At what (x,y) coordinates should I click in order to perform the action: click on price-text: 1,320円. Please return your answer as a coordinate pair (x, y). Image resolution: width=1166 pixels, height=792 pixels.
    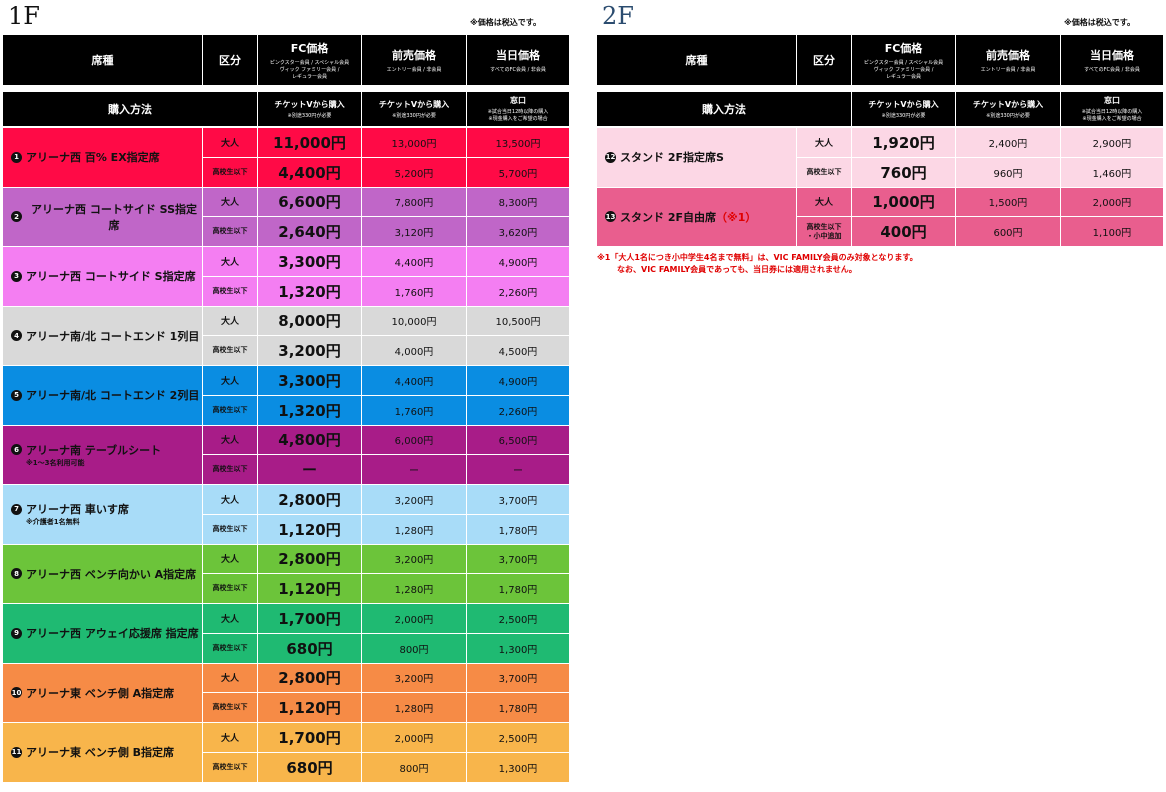
    Looking at the image, I should click on (309, 410).